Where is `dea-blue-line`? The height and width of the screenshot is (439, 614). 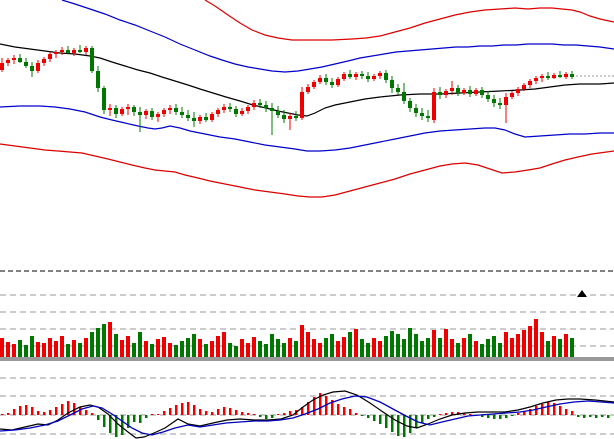
dea-blue-line is located at coordinates (307, 415).